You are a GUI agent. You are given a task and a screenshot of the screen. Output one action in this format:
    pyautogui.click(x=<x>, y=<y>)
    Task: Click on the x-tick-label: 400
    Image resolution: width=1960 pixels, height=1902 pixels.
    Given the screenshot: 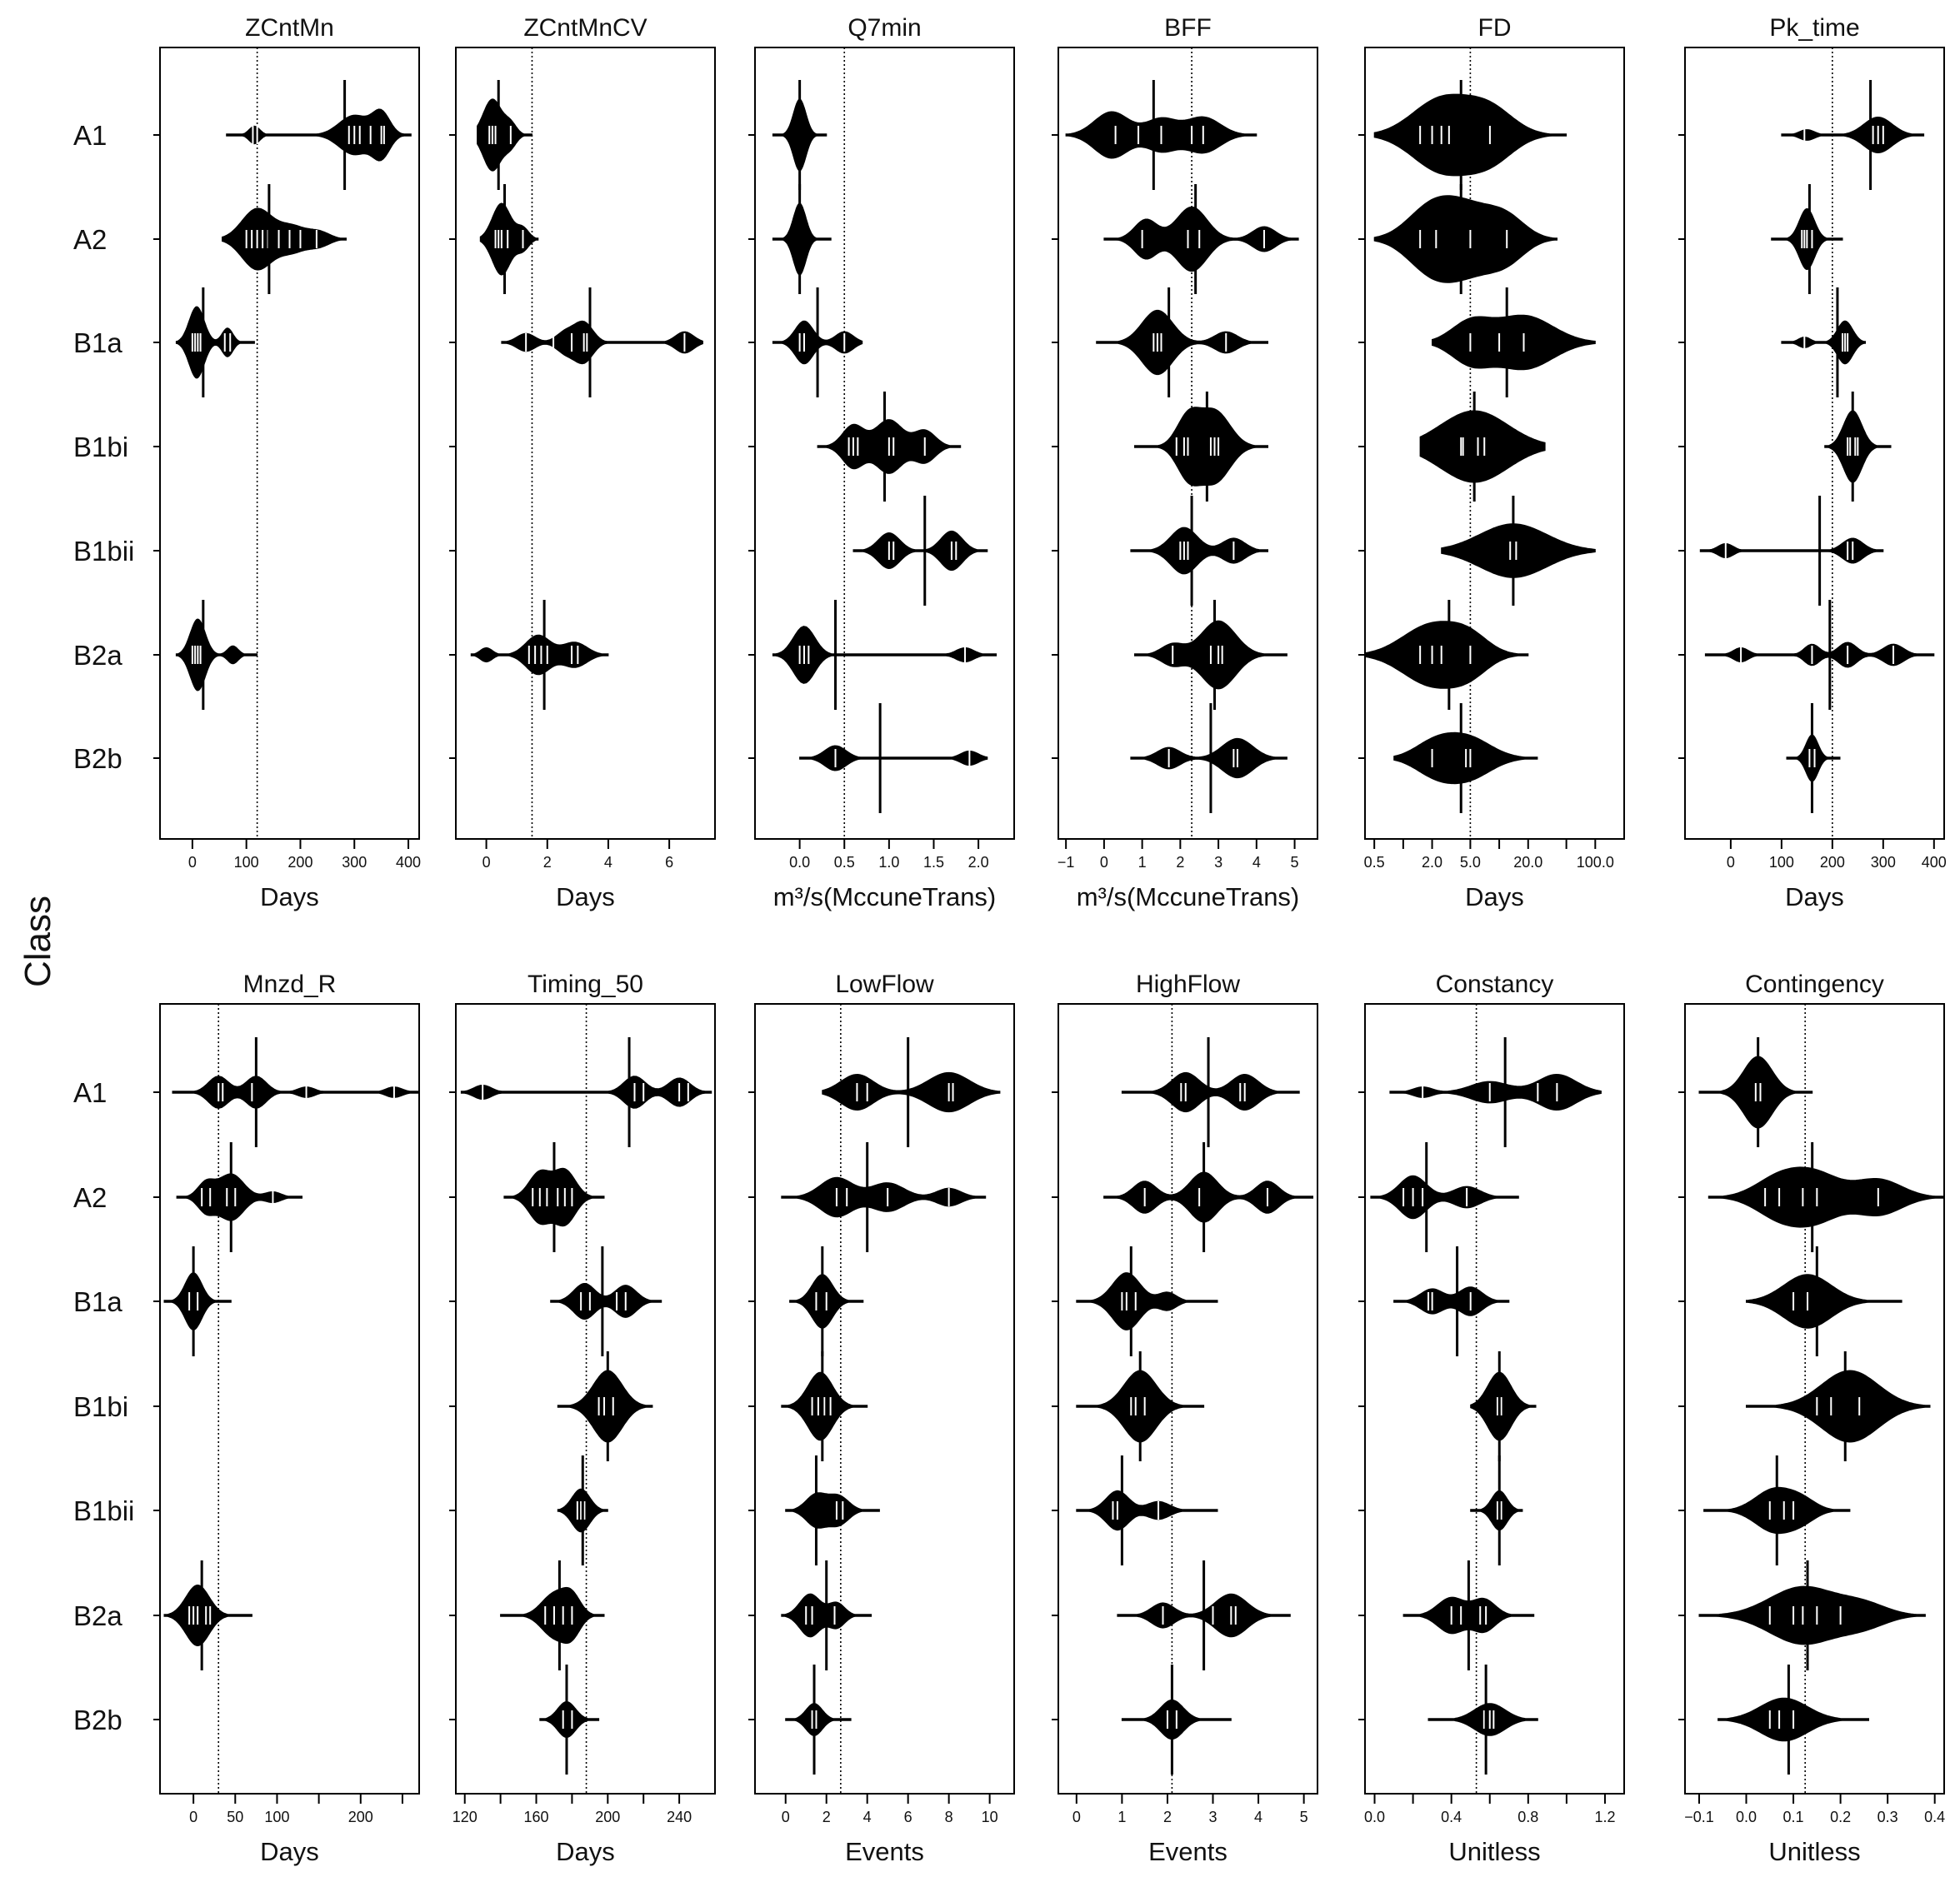 What is the action you would take?
    pyautogui.click(x=408, y=862)
    